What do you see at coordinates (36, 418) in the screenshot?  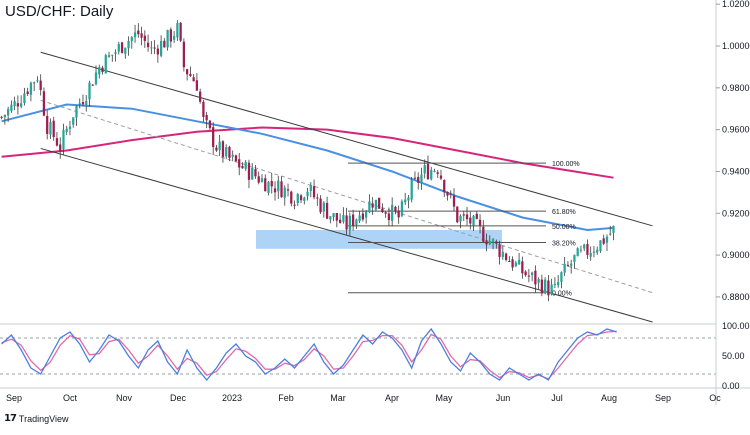 I see `tradingview-logo: 𝟭𝟳 TradingView` at bounding box center [36, 418].